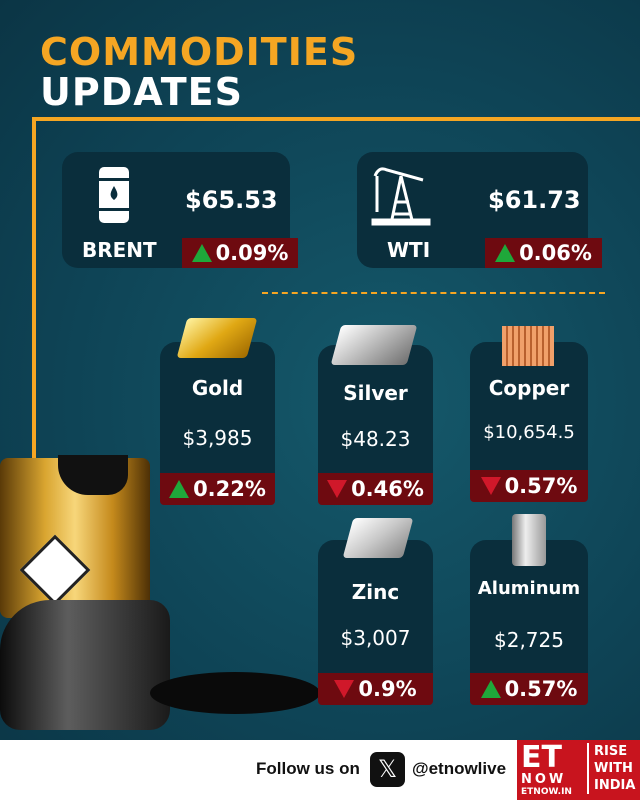 The width and height of the screenshot is (640, 800). Describe the element at coordinates (375, 611) in the screenshot. I see `zinc-card: Zinc $3,007 0.9%` at that location.